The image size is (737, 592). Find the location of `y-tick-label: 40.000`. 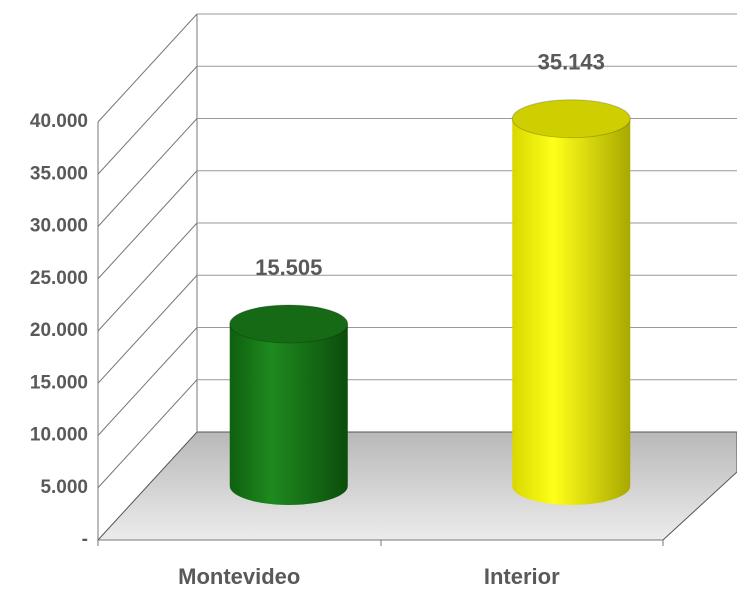

y-tick-label: 40.000 is located at coordinates (59, 121).